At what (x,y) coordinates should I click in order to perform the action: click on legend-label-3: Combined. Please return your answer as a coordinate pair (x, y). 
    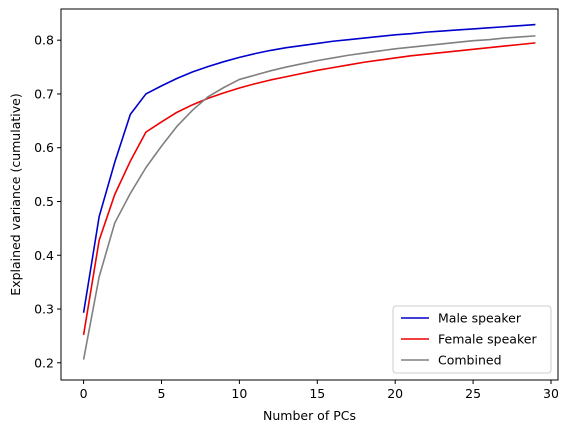
    Looking at the image, I should click on (470, 360).